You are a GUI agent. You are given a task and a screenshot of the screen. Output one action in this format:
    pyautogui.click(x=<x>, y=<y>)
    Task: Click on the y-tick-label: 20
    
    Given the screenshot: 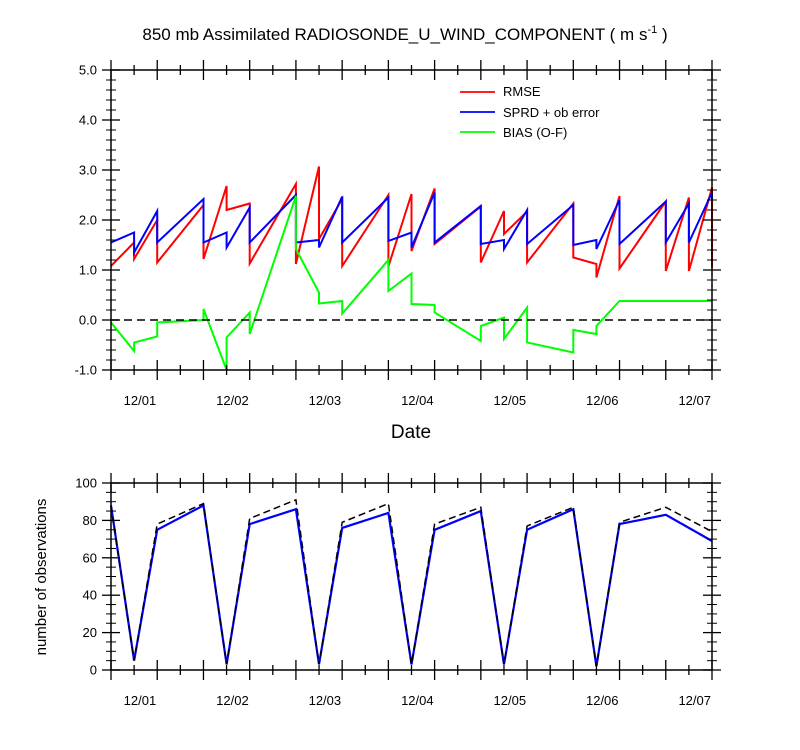 What is the action you would take?
    pyautogui.click(x=90, y=632)
    